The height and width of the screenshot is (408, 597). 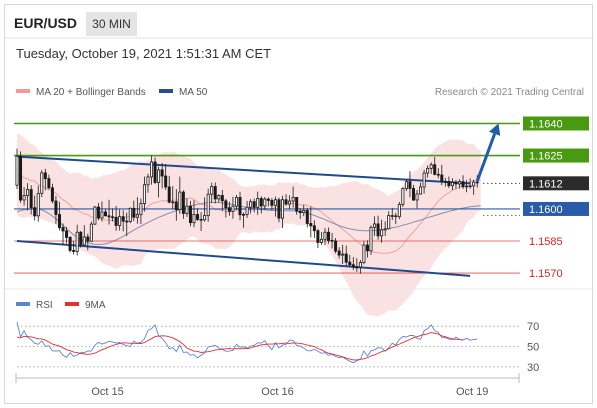 I want to click on ma20-legend-label: MA 20 + Bollinger Bands, so click(x=91, y=92).